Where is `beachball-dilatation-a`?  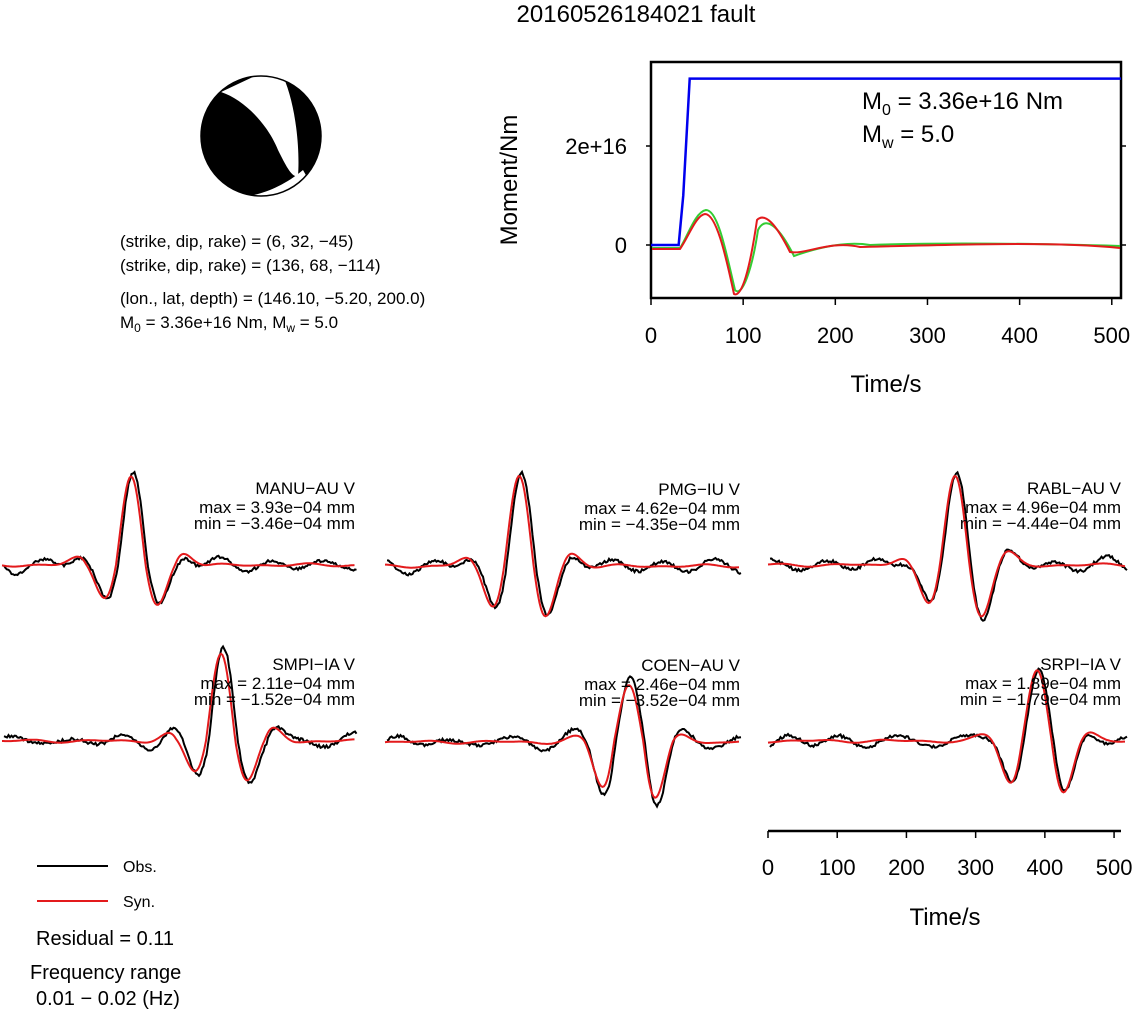 beachball-dilatation-a is located at coordinates (260, 126).